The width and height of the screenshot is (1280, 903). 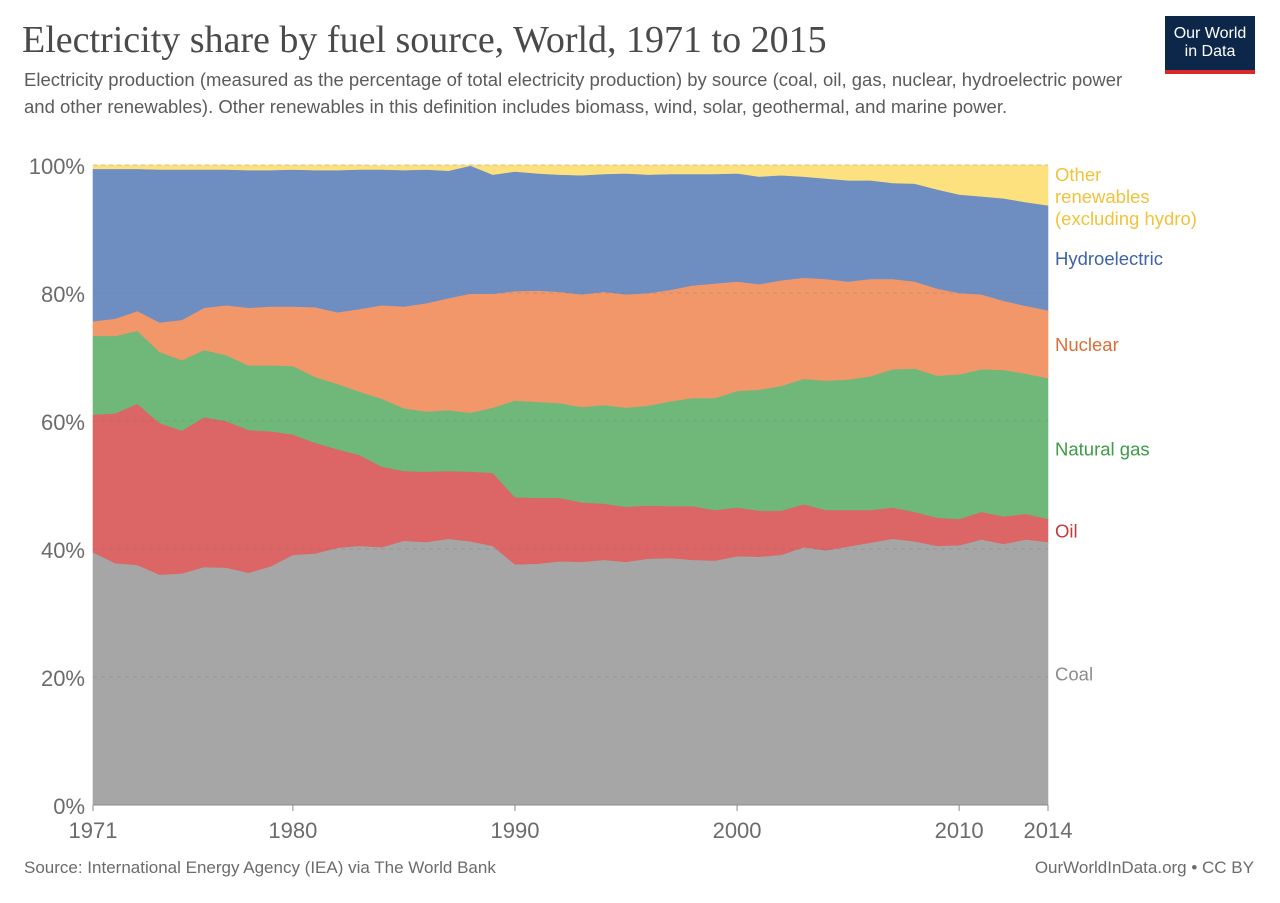 What do you see at coordinates (1210, 33) in the screenshot?
I see `logo-line-1: Our World` at bounding box center [1210, 33].